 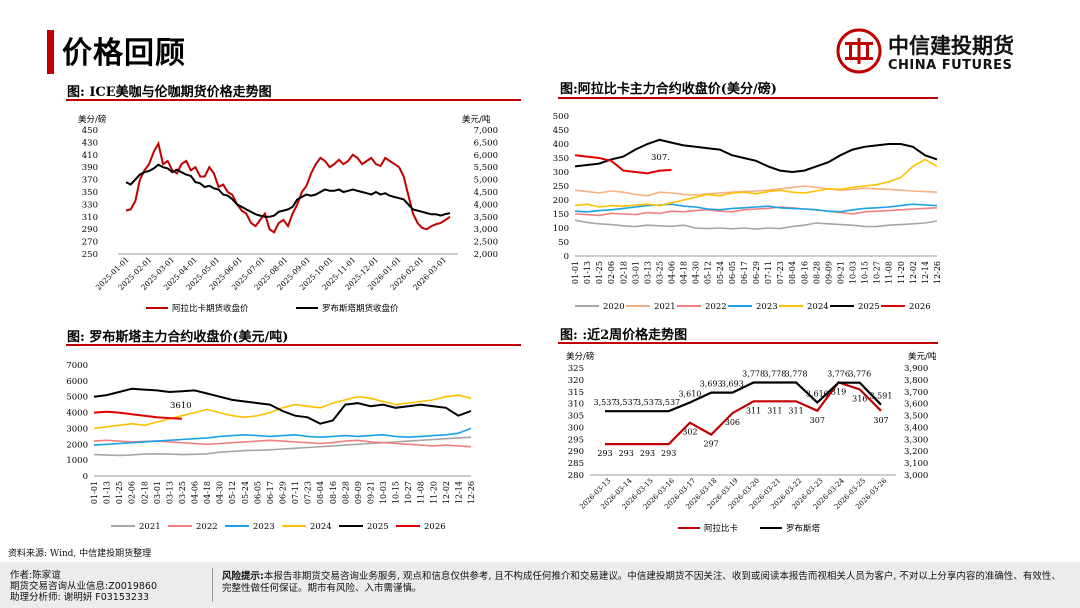 What do you see at coordinates (689, 393) in the screenshot?
I see `data-label: 3,610` at bounding box center [689, 393].